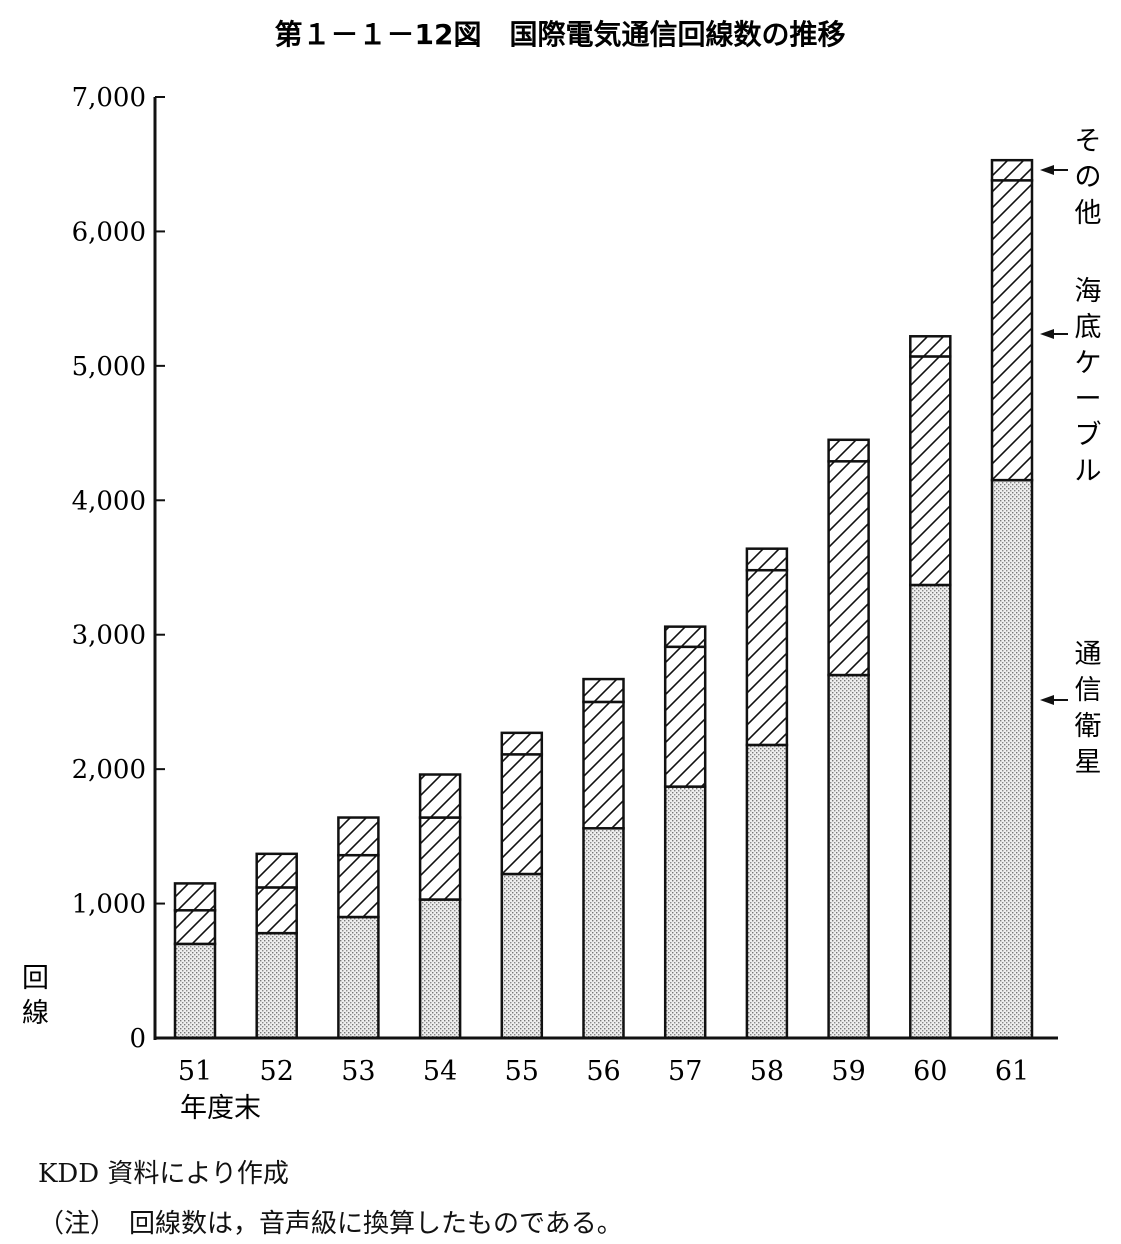 The image size is (1121, 1244). I want to click on legend-item: その他, so click(1071, 177).